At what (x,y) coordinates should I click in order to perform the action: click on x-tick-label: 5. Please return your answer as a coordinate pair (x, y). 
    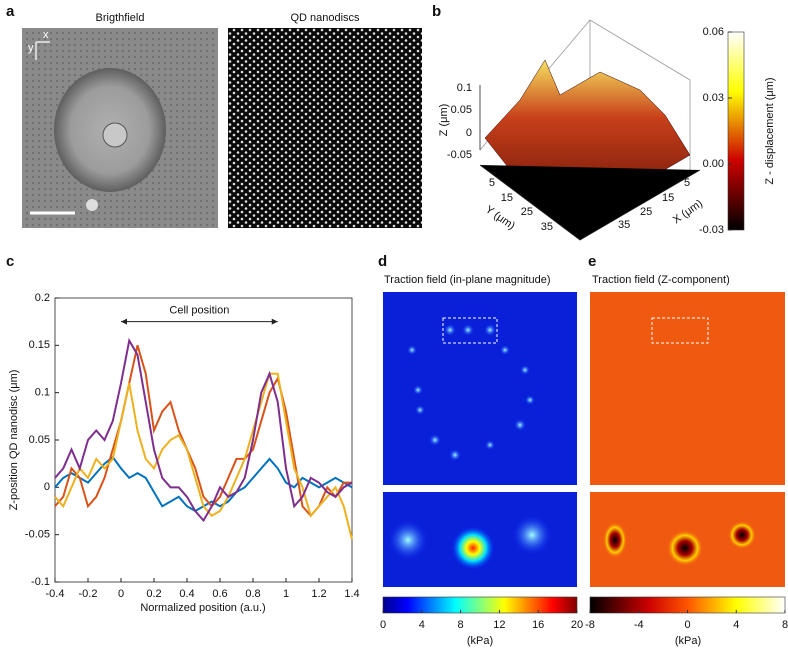
    Looking at the image, I should click on (687, 183).